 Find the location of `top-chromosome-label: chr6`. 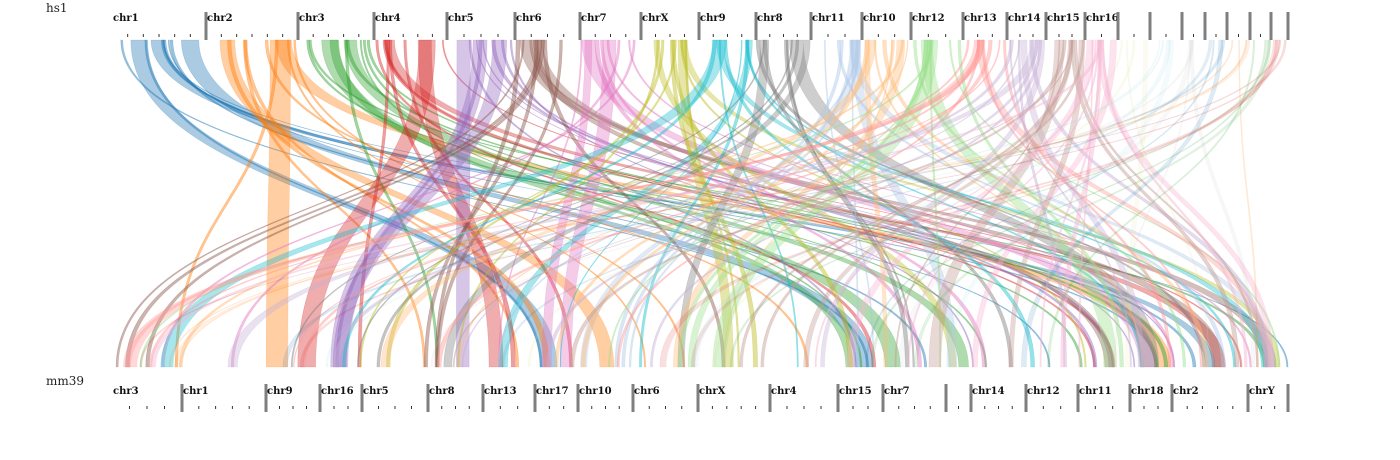

top-chromosome-label: chr6 is located at coordinates (529, 18).